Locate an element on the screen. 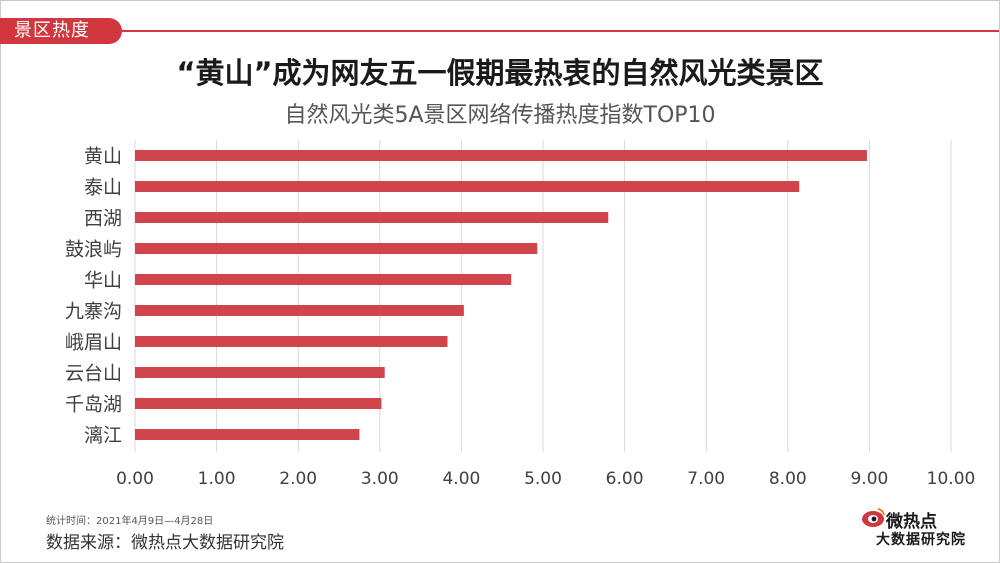 This screenshot has width=1000, height=563. section-tag: 景区热度 is located at coordinates (61, 31).